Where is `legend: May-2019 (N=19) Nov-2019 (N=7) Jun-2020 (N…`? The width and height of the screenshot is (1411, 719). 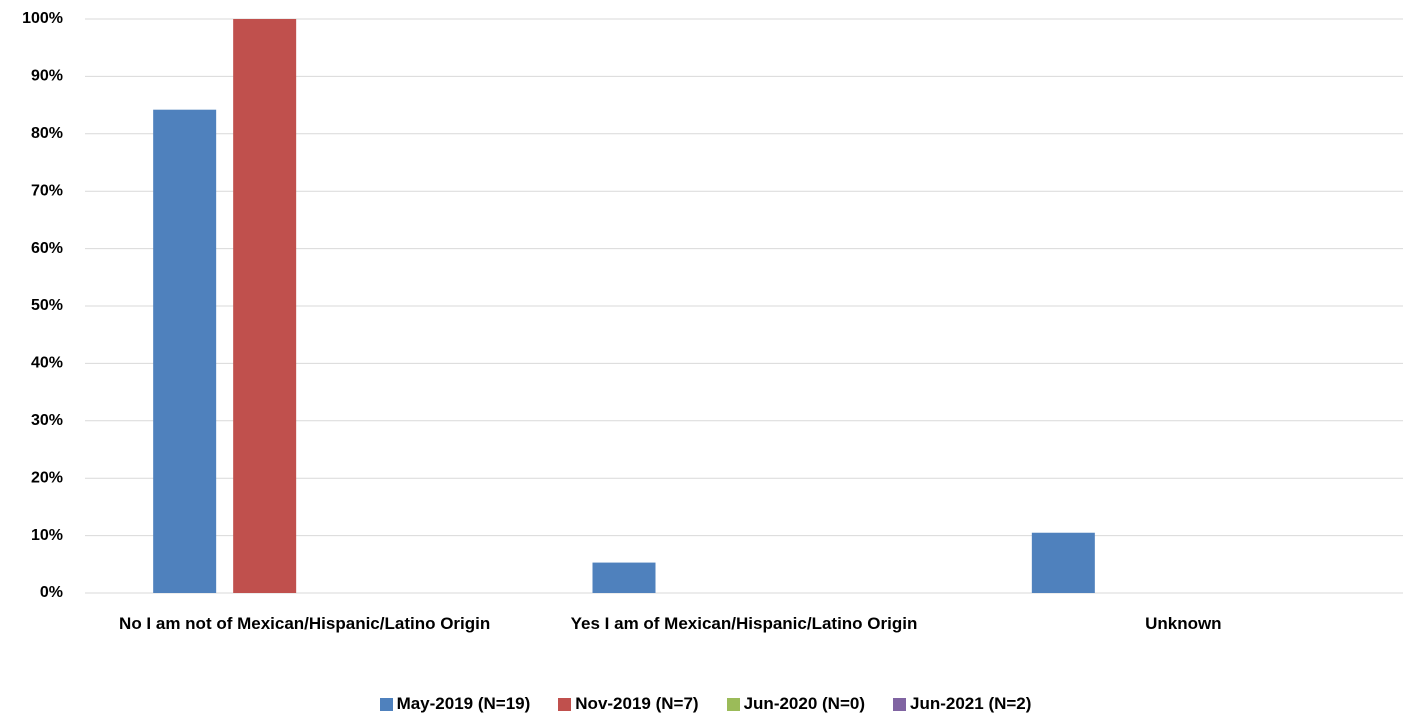
legend: May-2019 (N=19) Nov-2019 (N=7) Jun-2020 (N… is located at coordinates (705, 704).